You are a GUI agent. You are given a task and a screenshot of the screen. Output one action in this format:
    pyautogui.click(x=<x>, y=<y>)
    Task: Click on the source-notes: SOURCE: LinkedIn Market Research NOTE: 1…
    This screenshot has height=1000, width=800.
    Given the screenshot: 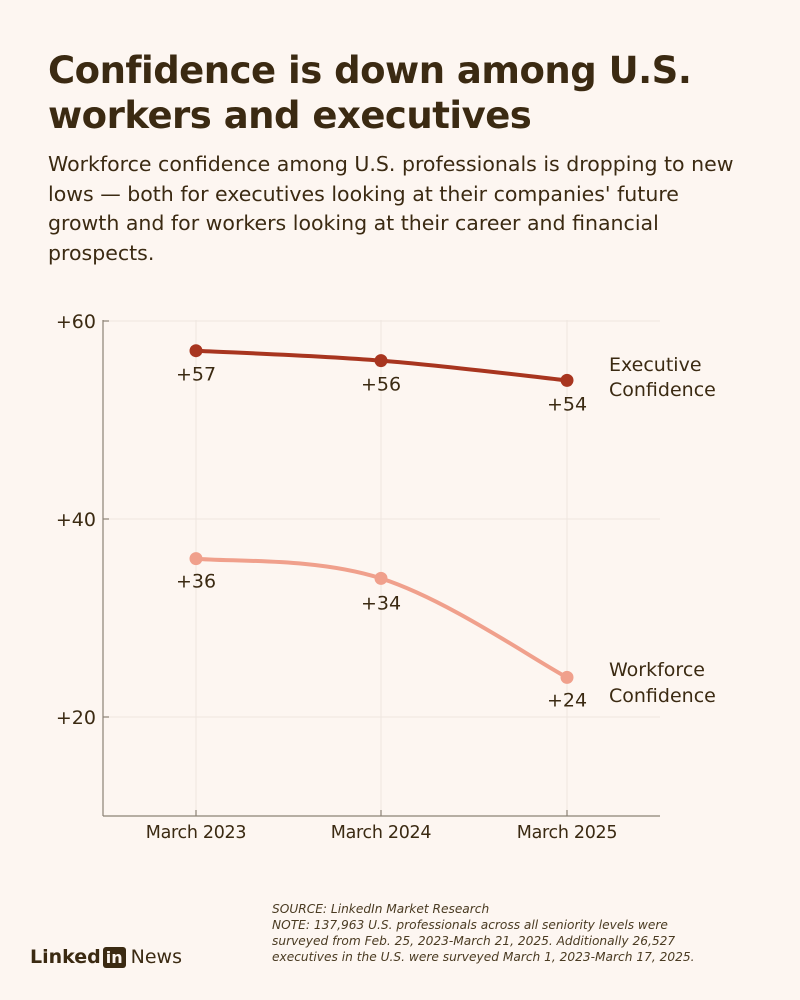 What is the action you would take?
    pyautogui.click(x=532, y=933)
    